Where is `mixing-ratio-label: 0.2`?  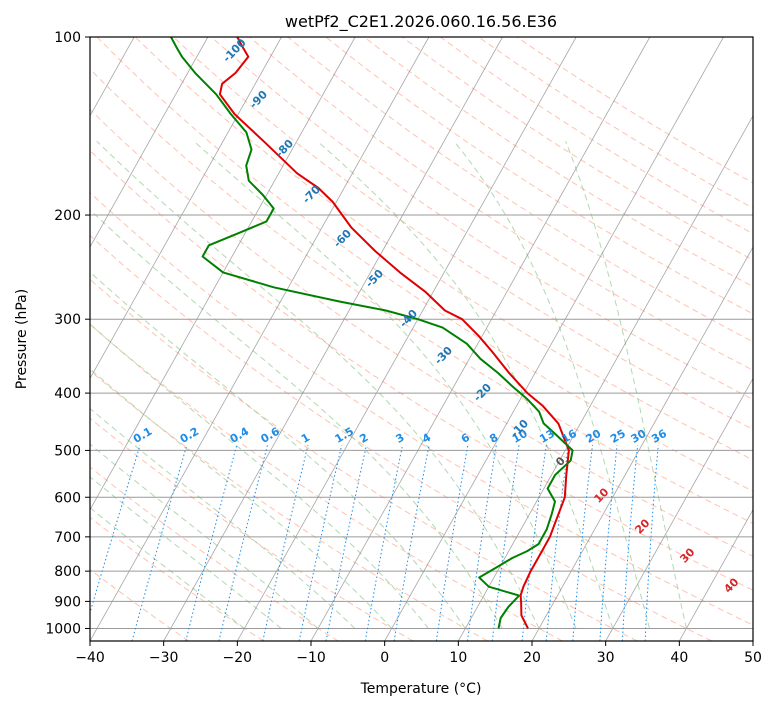
mixing-ratio-label: 0.2 is located at coordinates (189, 435).